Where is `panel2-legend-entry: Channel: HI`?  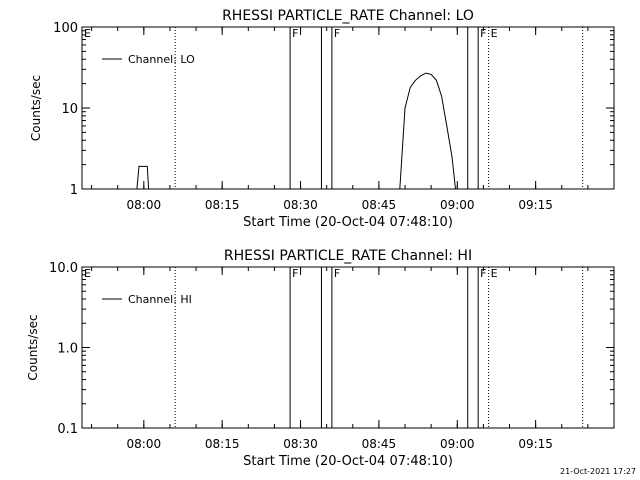 panel2-legend-entry: Channel: HI is located at coordinates (160, 299).